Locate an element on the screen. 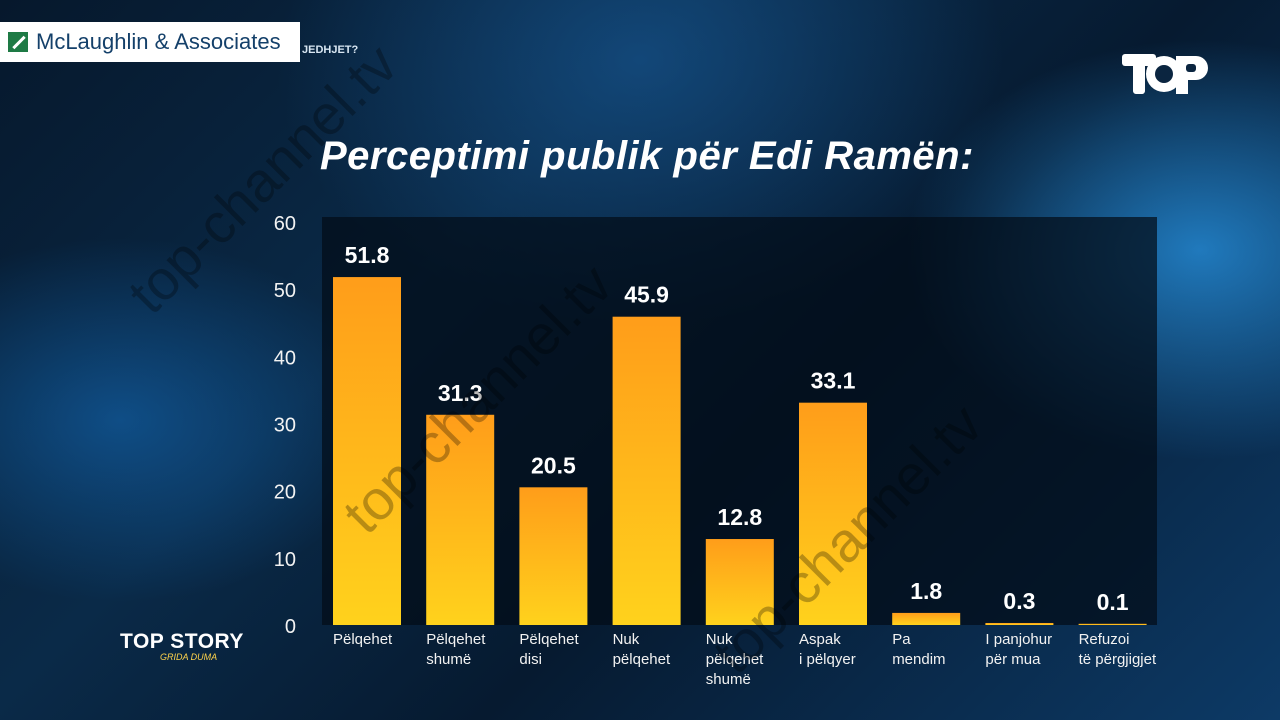 This screenshot has height=720, width=1280. sponsor-name: McLaughlin & Associates is located at coordinates (158, 41).